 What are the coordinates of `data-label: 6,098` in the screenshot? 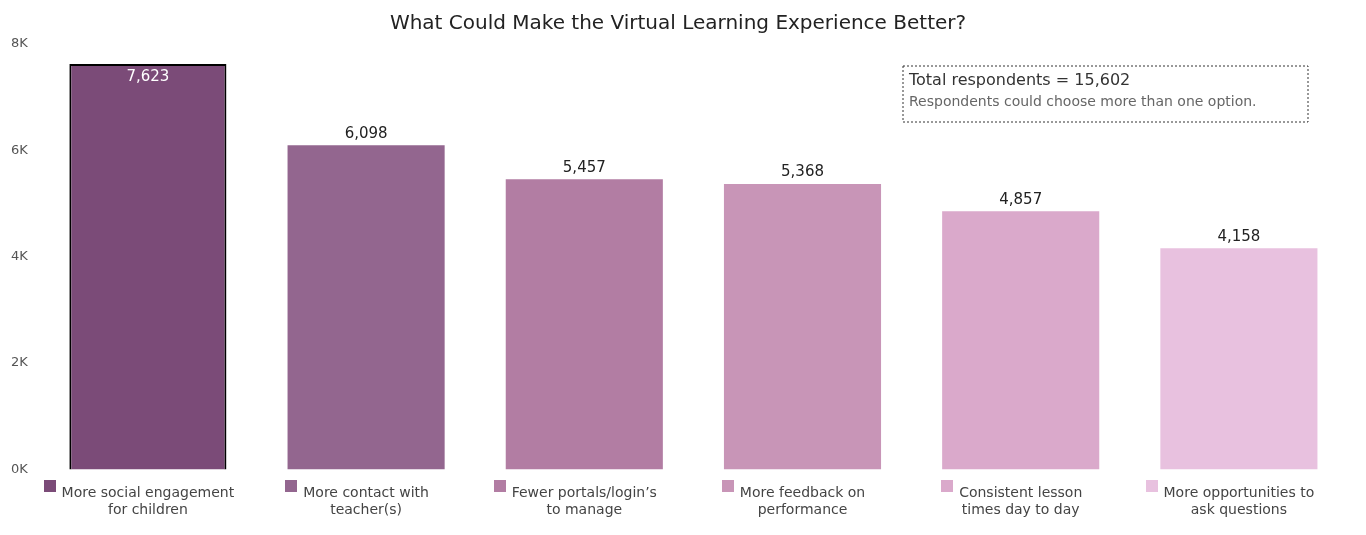 It's located at (366, 132).